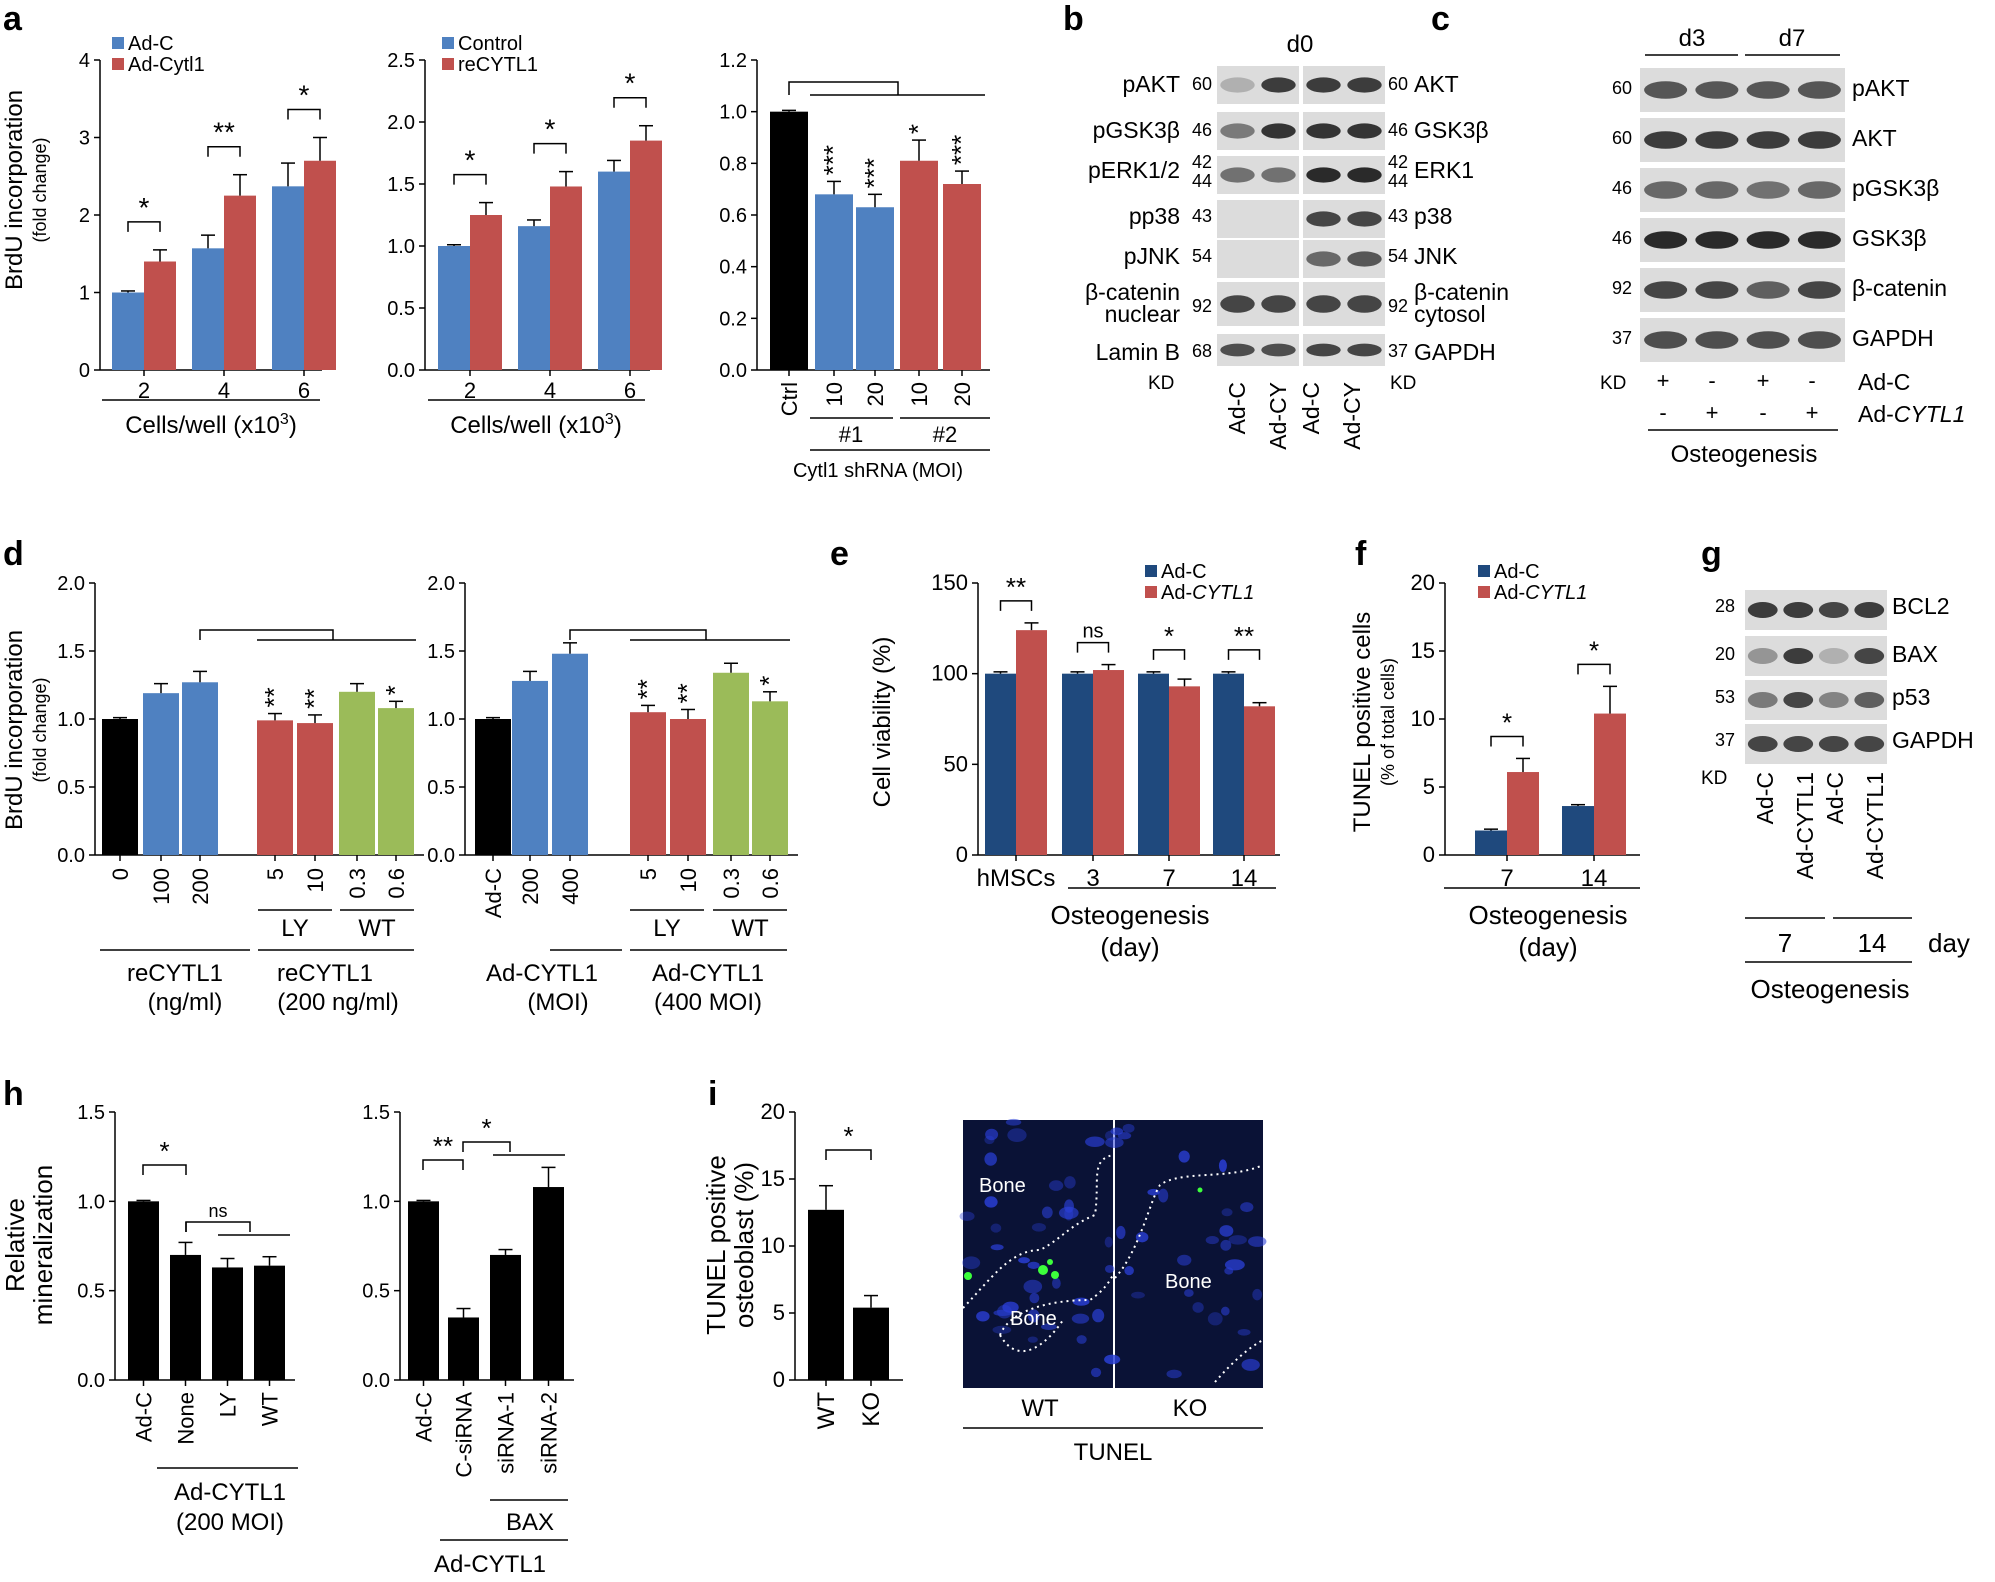 The height and width of the screenshot is (1582, 1995). I want to click on f-xlabel1: Osteogenesis, so click(1548, 915).